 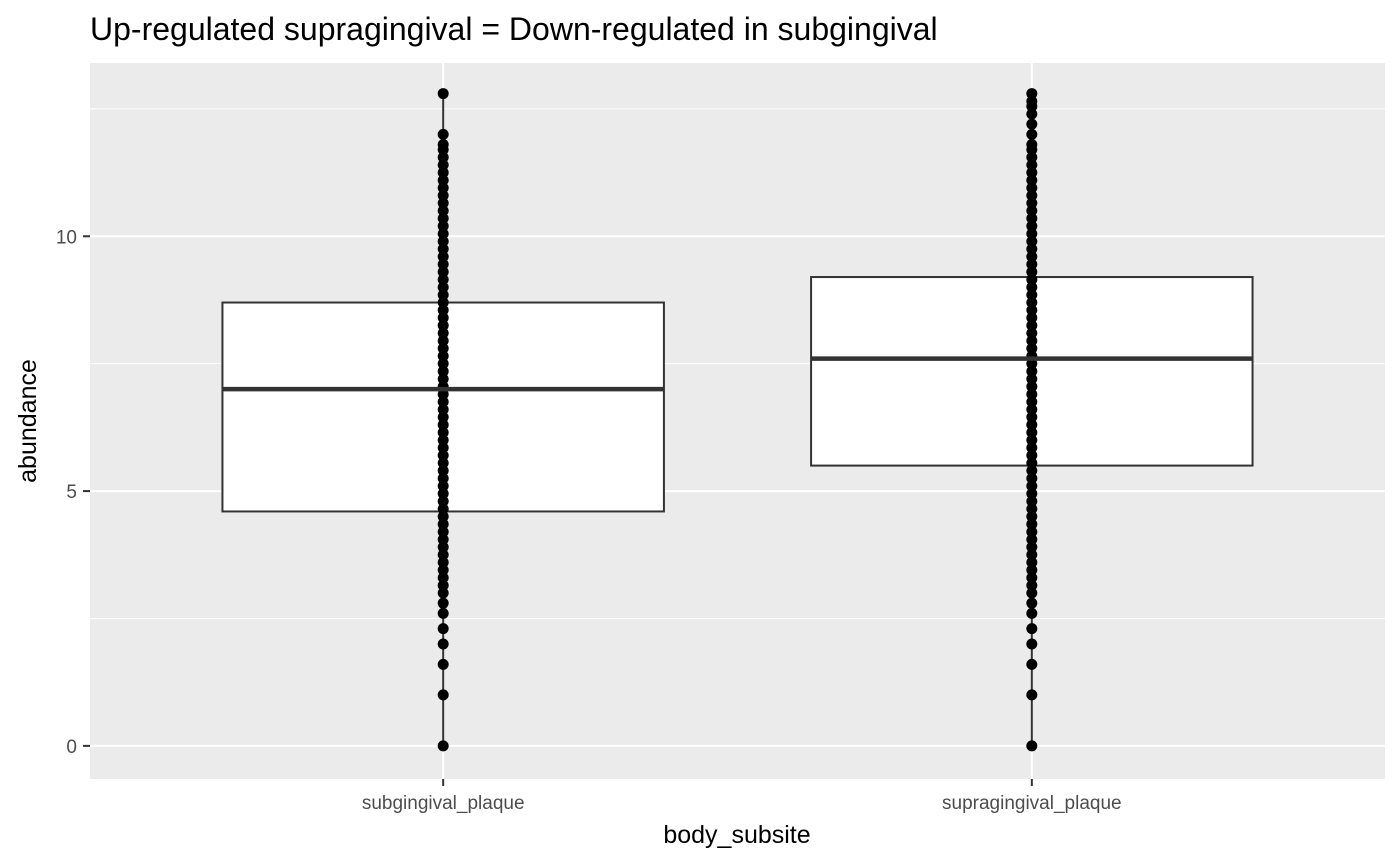 I want to click on x-axis-title: body_subsite, so click(x=736, y=835).